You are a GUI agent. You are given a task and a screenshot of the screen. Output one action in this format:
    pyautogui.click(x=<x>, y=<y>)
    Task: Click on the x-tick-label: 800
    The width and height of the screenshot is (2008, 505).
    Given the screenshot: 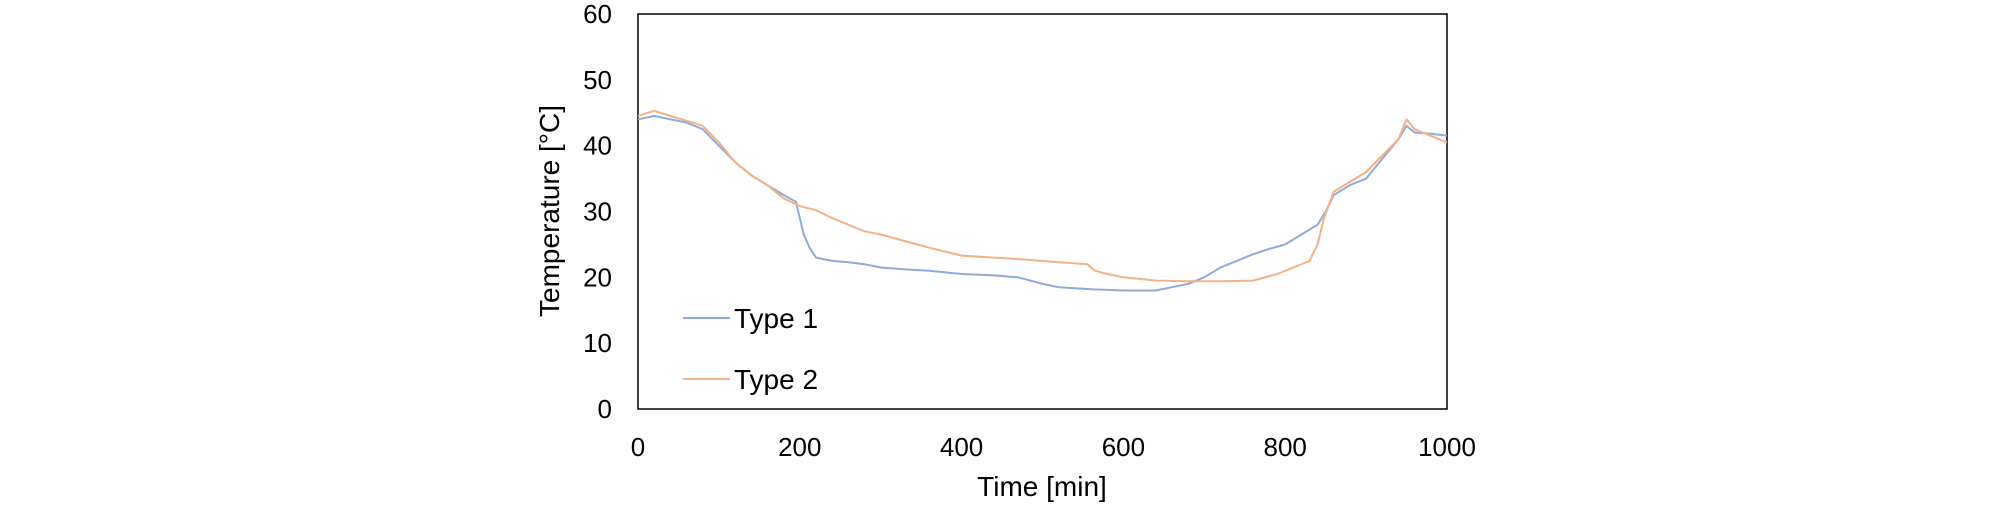 What is the action you would take?
    pyautogui.click(x=1285, y=447)
    